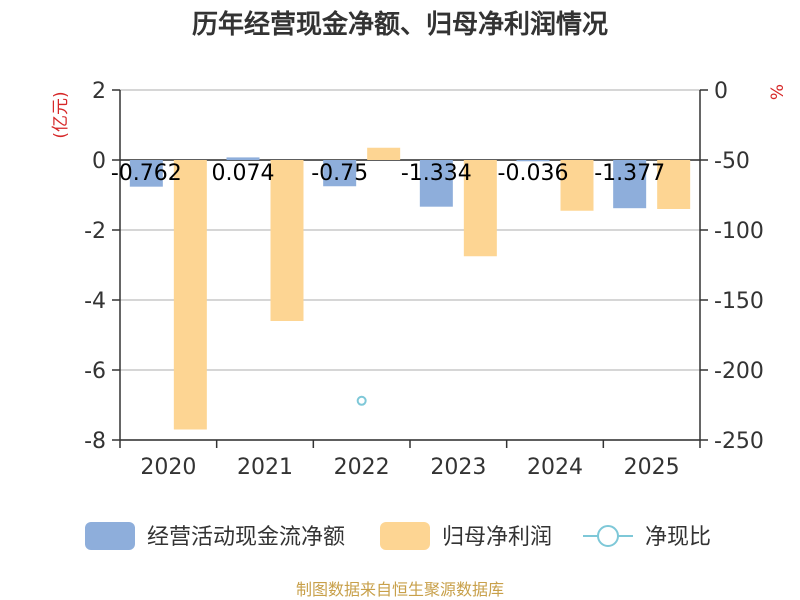 This screenshot has width=800, height=600. Describe the element at coordinates (61, 114) in the screenshot. I see `left-unit-label: (亿元)` at that location.